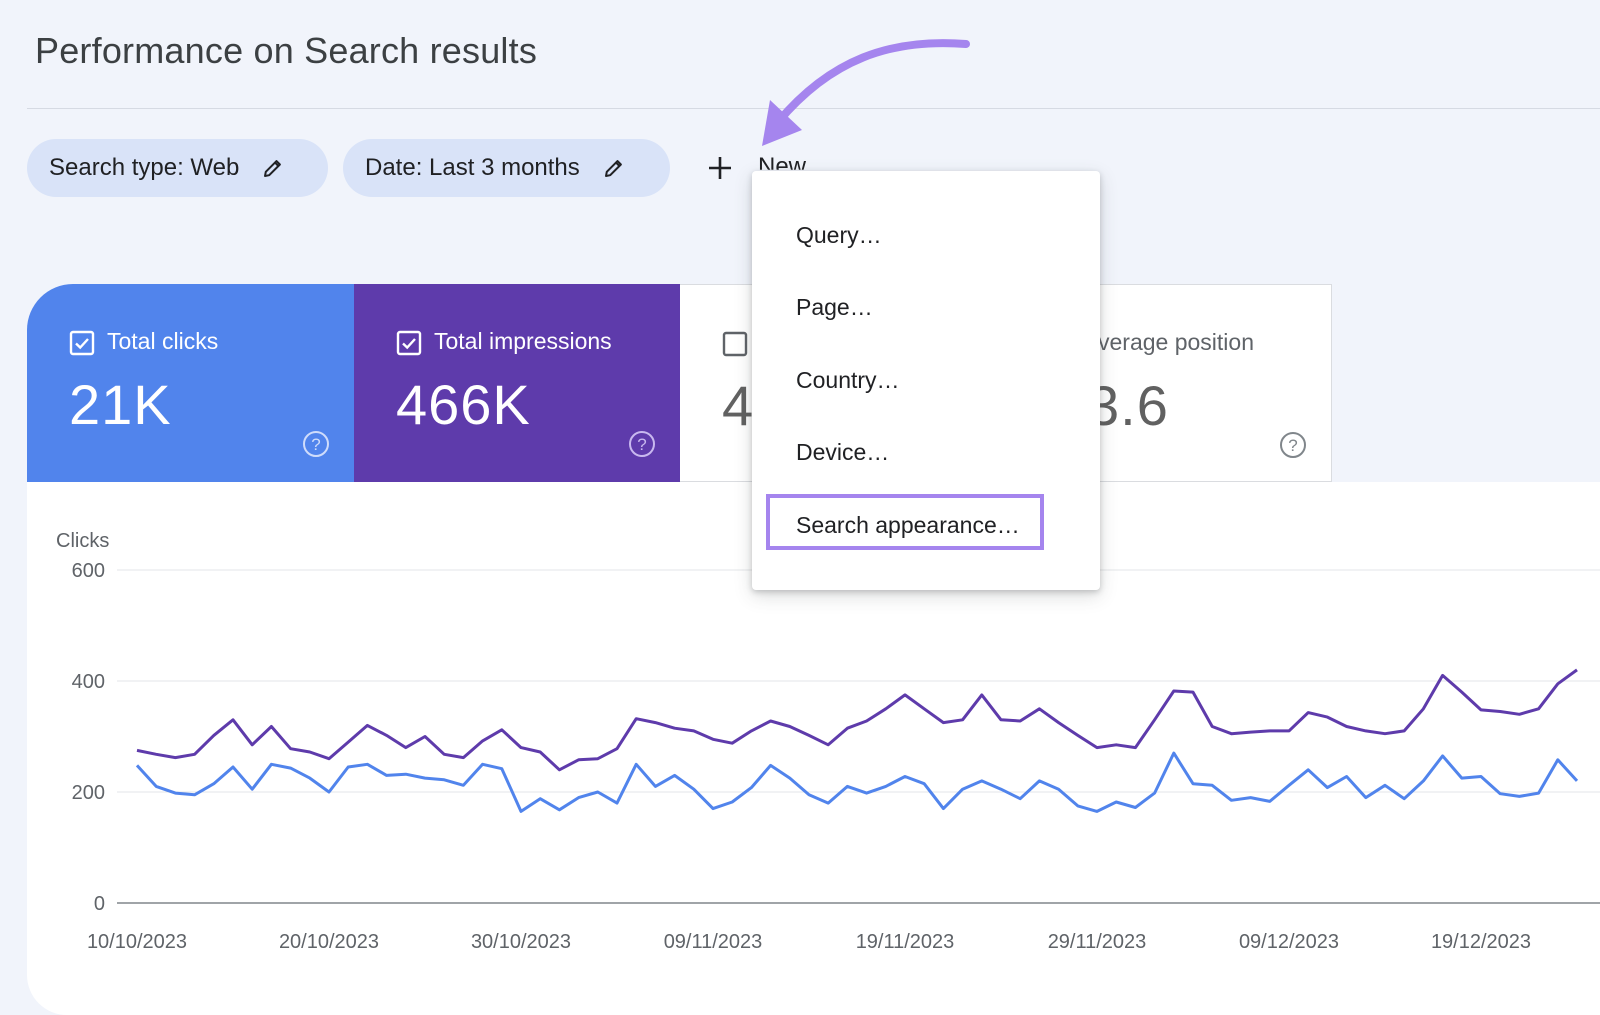 Image resolution: width=1600 pixels, height=1015 pixels. What do you see at coordinates (286, 50) in the screenshot?
I see `page-title: Performance on Search results` at bounding box center [286, 50].